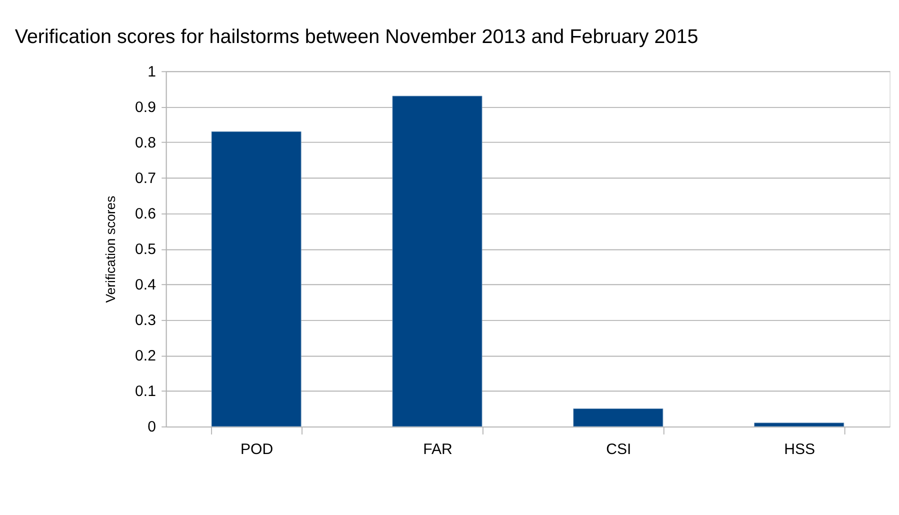 The height and width of the screenshot is (515, 899). Describe the element at coordinates (145, 213) in the screenshot. I see `y-tick-label: 0.6` at that location.